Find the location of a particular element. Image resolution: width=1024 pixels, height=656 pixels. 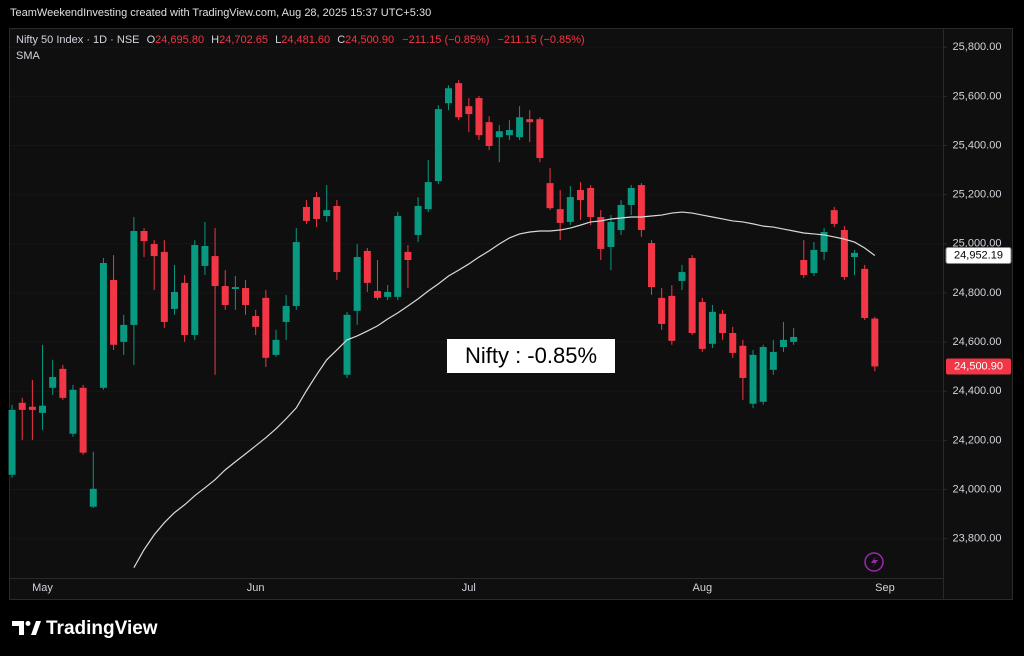

y-tick-label: 24,200.00 is located at coordinates (977, 440).